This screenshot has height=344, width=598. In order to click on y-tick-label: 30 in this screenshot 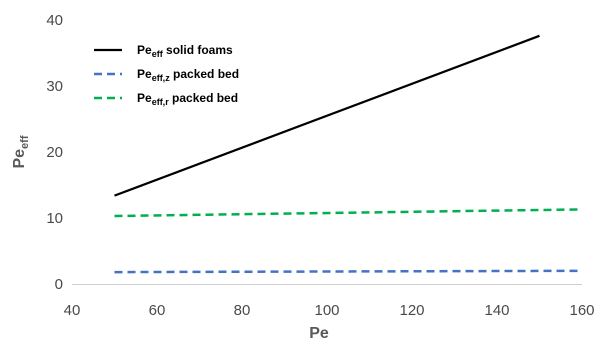, I will do `click(54, 86)`.